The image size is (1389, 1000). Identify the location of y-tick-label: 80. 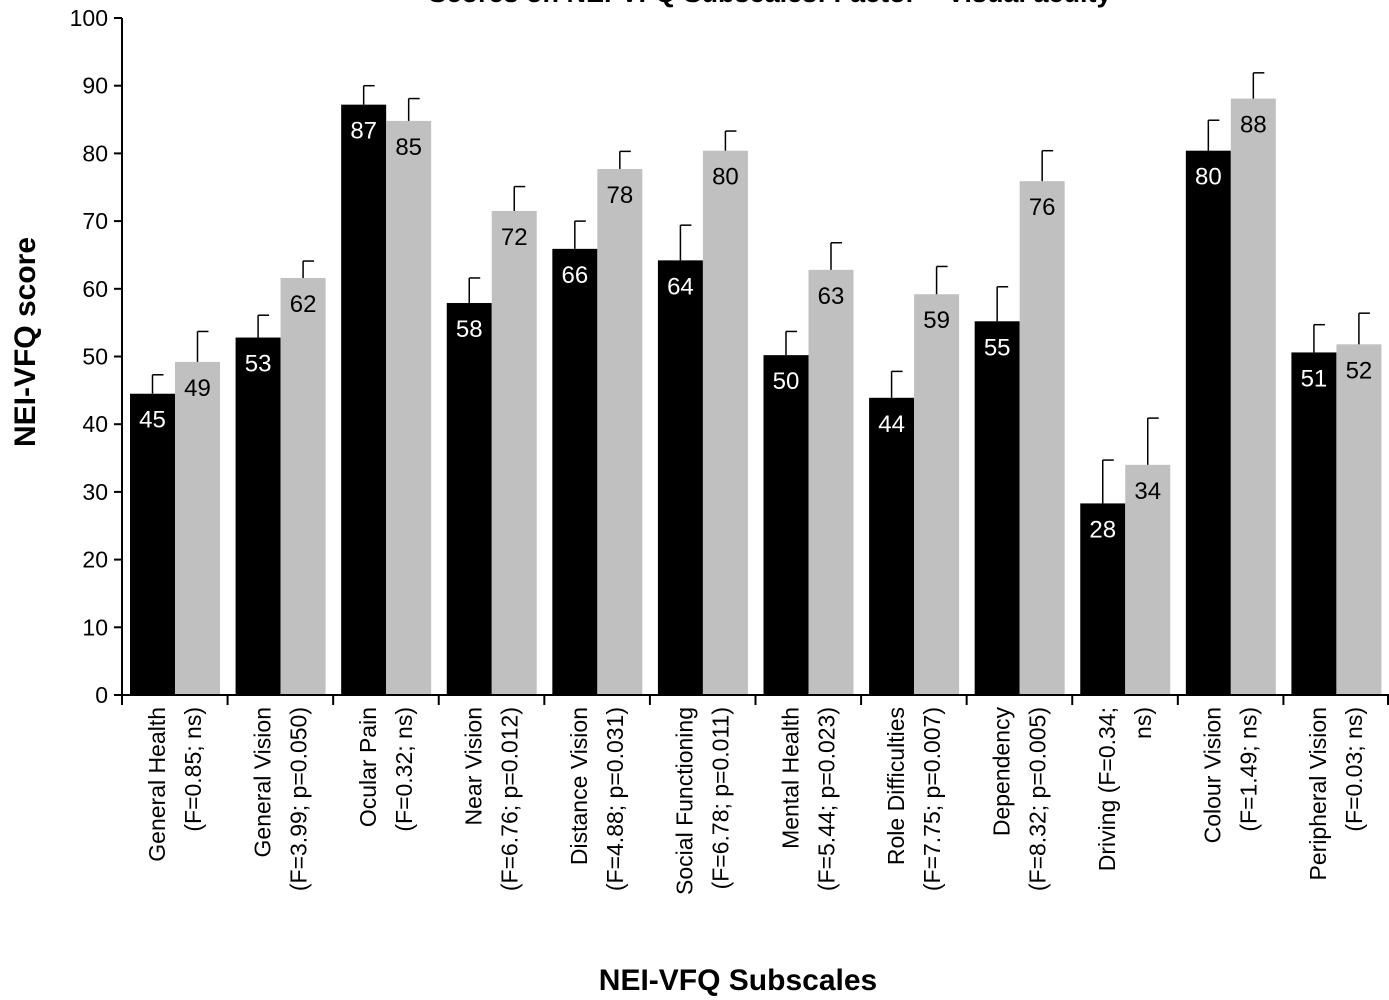
(95, 153).